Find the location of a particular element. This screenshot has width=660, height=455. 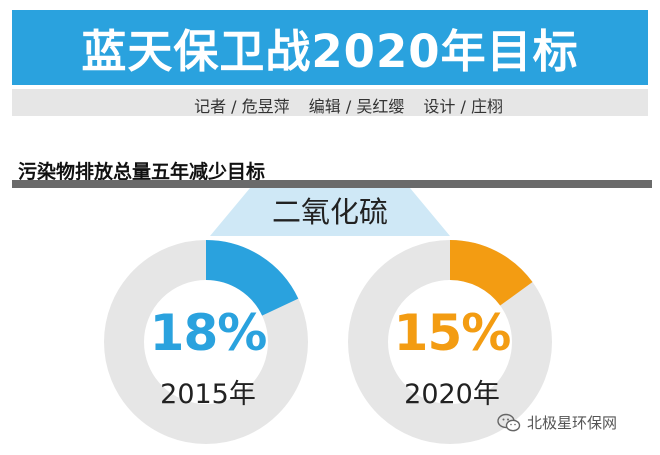

pollutant-tab-shape is located at coordinates (330, 212).